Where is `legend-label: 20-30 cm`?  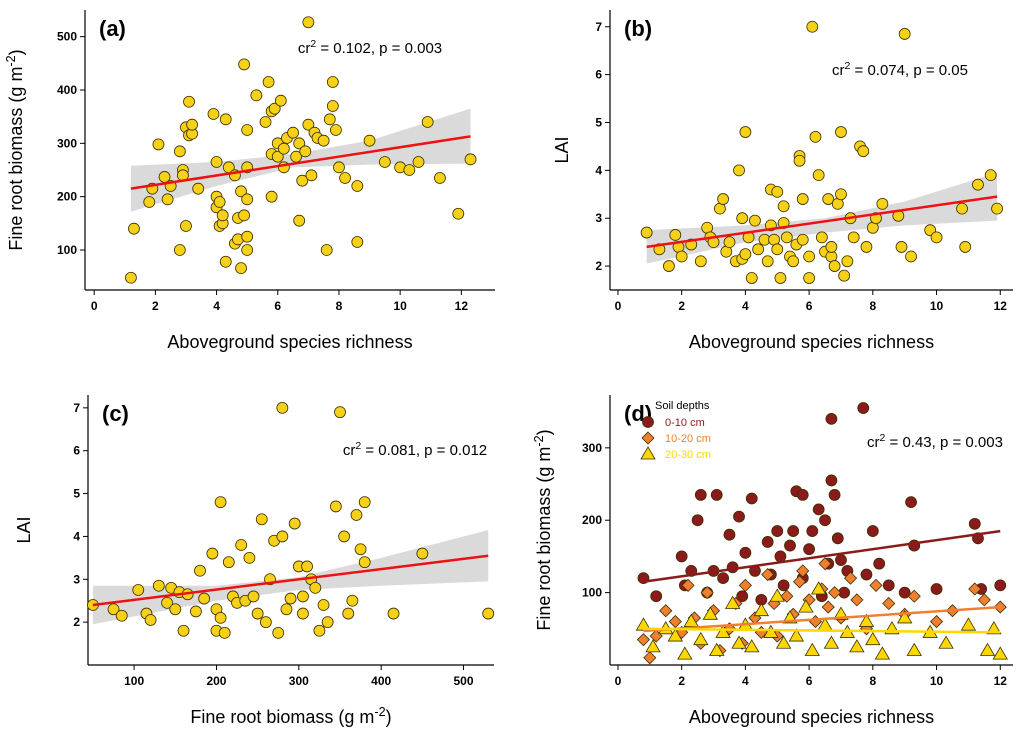 legend-label: 20-30 cm is located at coordinates (688, 455).